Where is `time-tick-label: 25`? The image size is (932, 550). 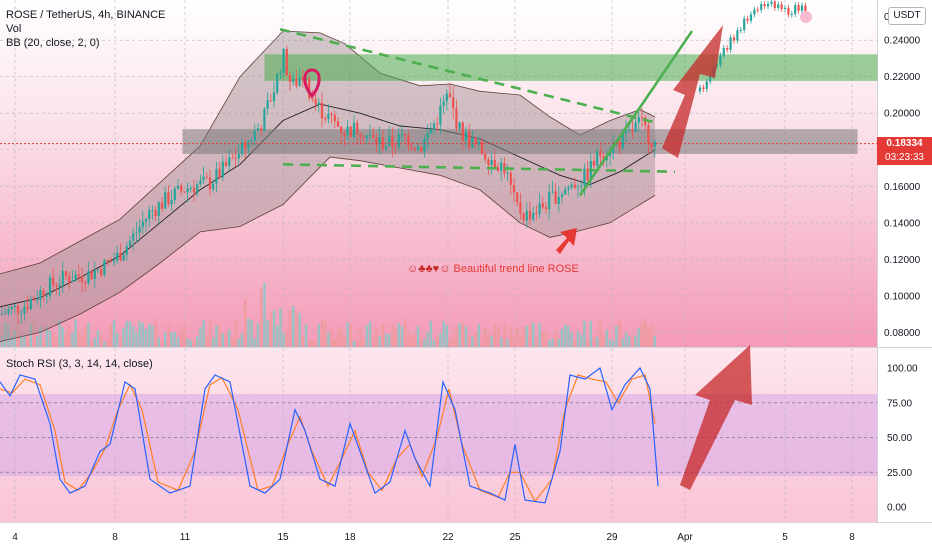
time-tick-label: 25 is located at coordinates (515, 537).